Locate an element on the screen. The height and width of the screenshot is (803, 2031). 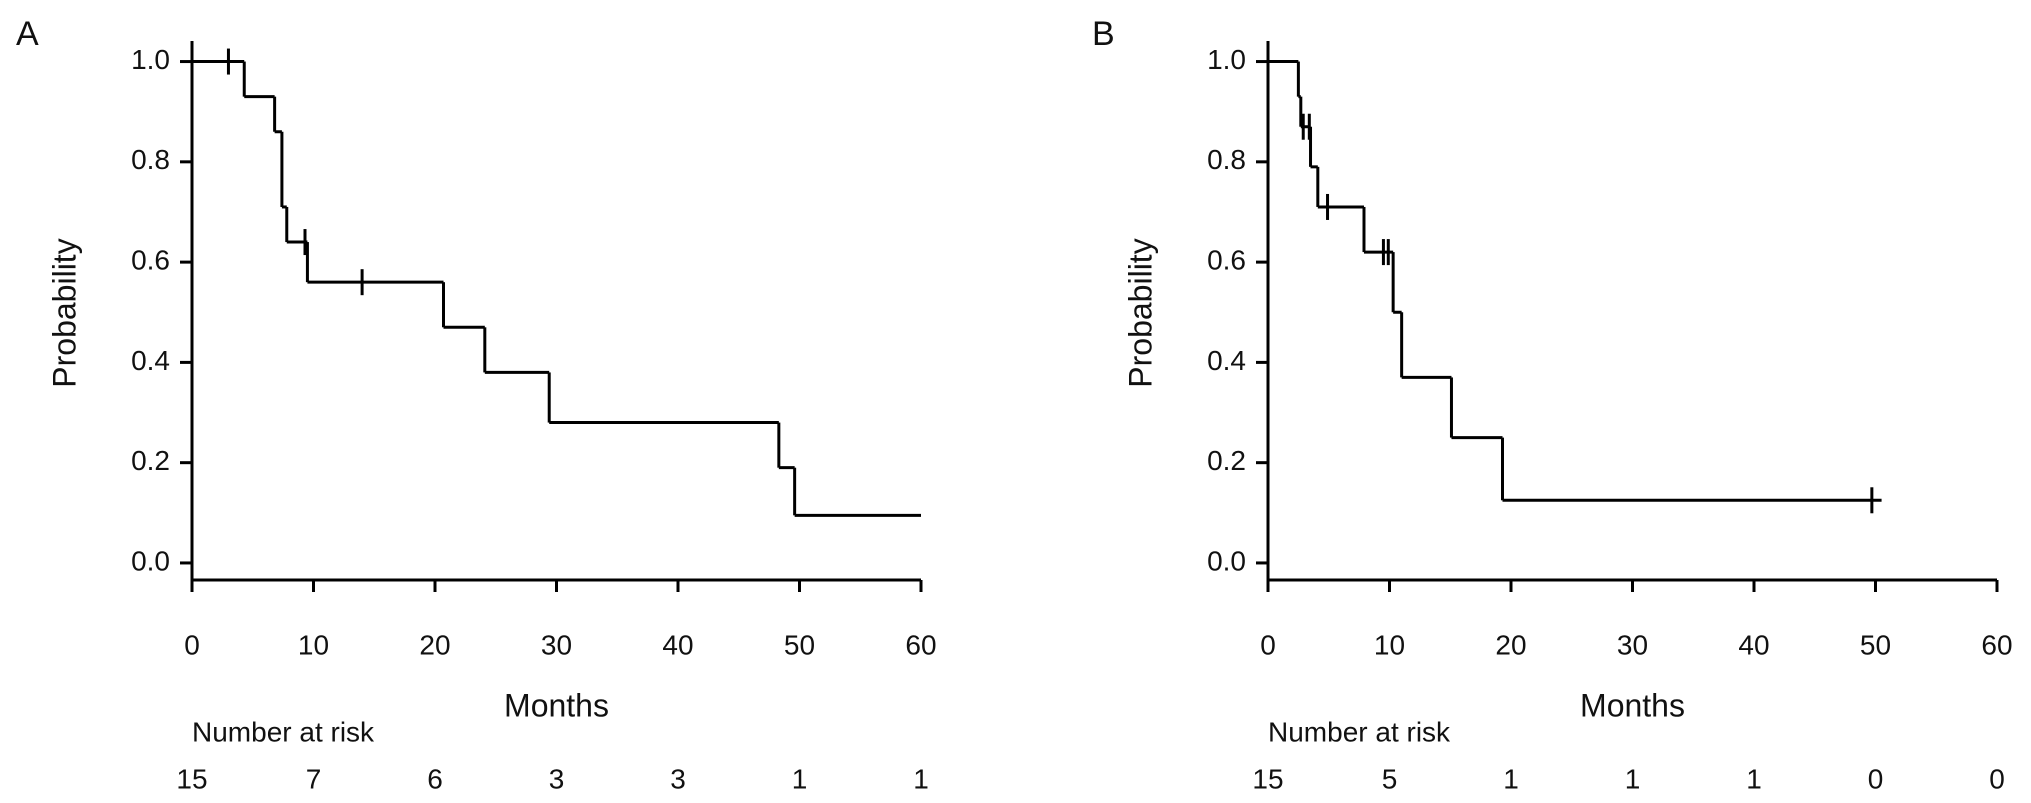
risk-count: 6 is located at coordinates (435, 778).